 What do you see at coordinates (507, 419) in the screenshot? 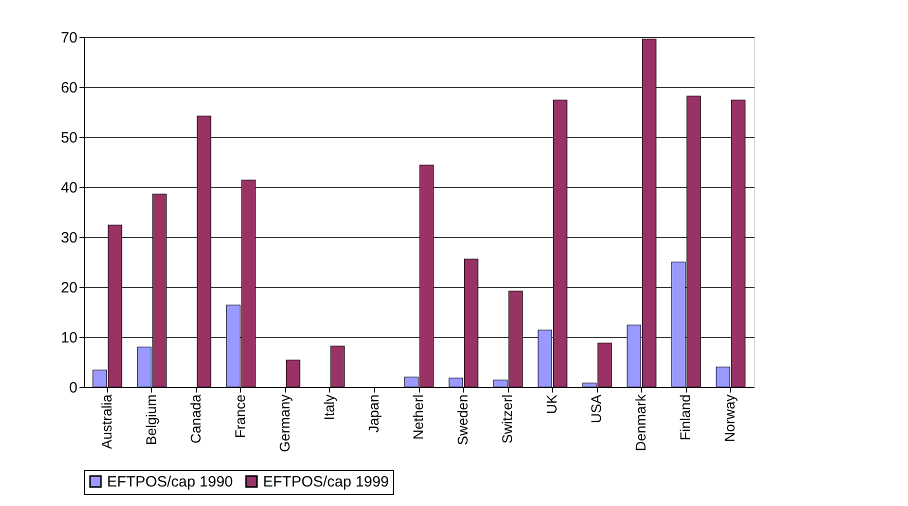
I see `x-tick-label: Switzerl` at bounding box center [507, 419].